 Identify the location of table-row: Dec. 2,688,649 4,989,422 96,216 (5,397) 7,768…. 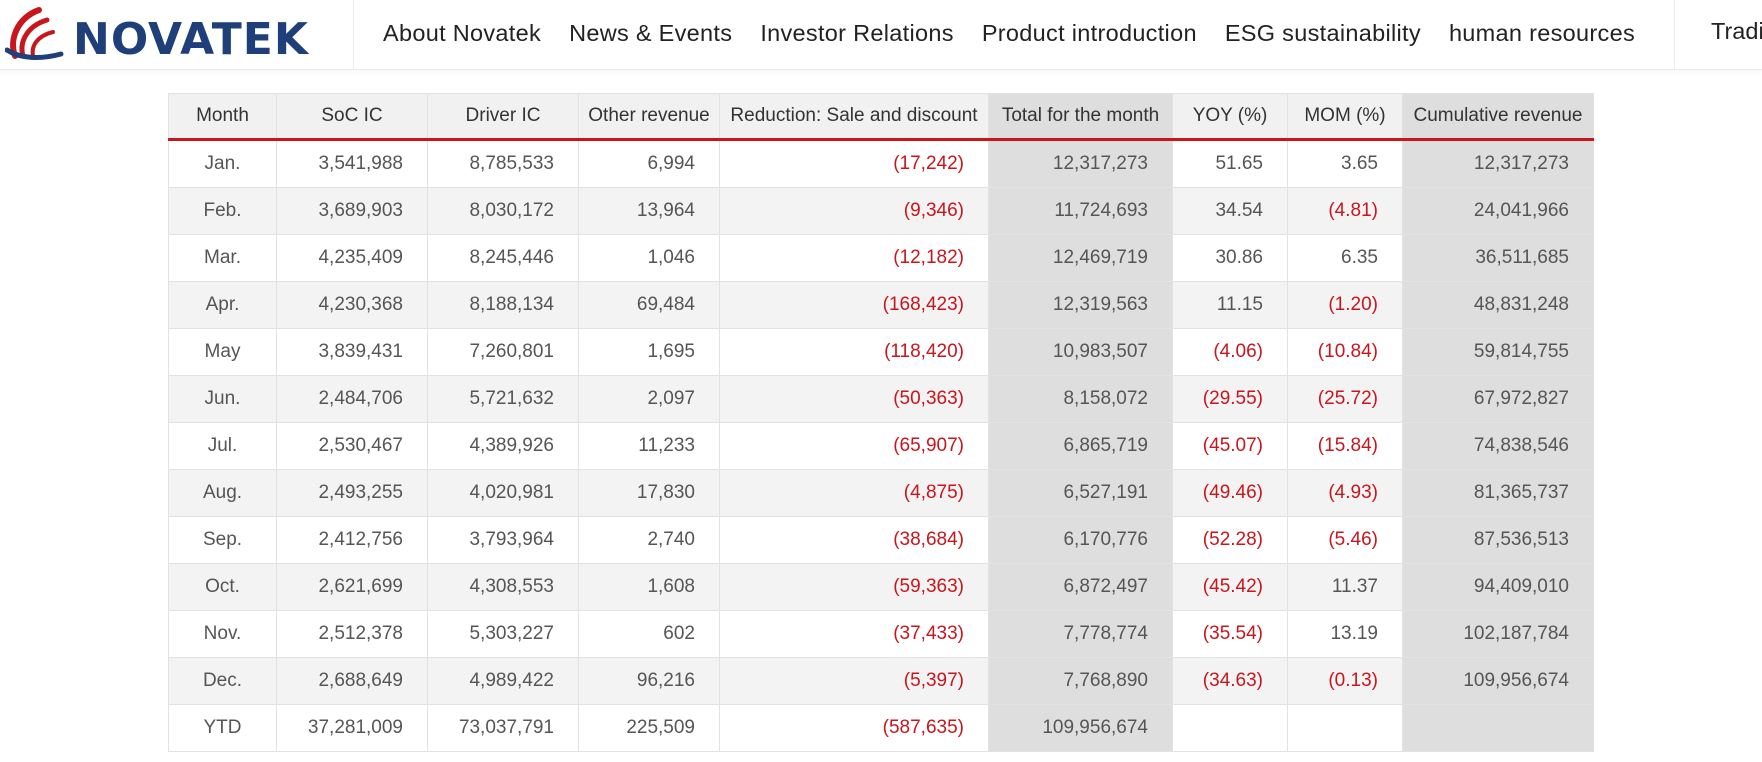
(881, 681).